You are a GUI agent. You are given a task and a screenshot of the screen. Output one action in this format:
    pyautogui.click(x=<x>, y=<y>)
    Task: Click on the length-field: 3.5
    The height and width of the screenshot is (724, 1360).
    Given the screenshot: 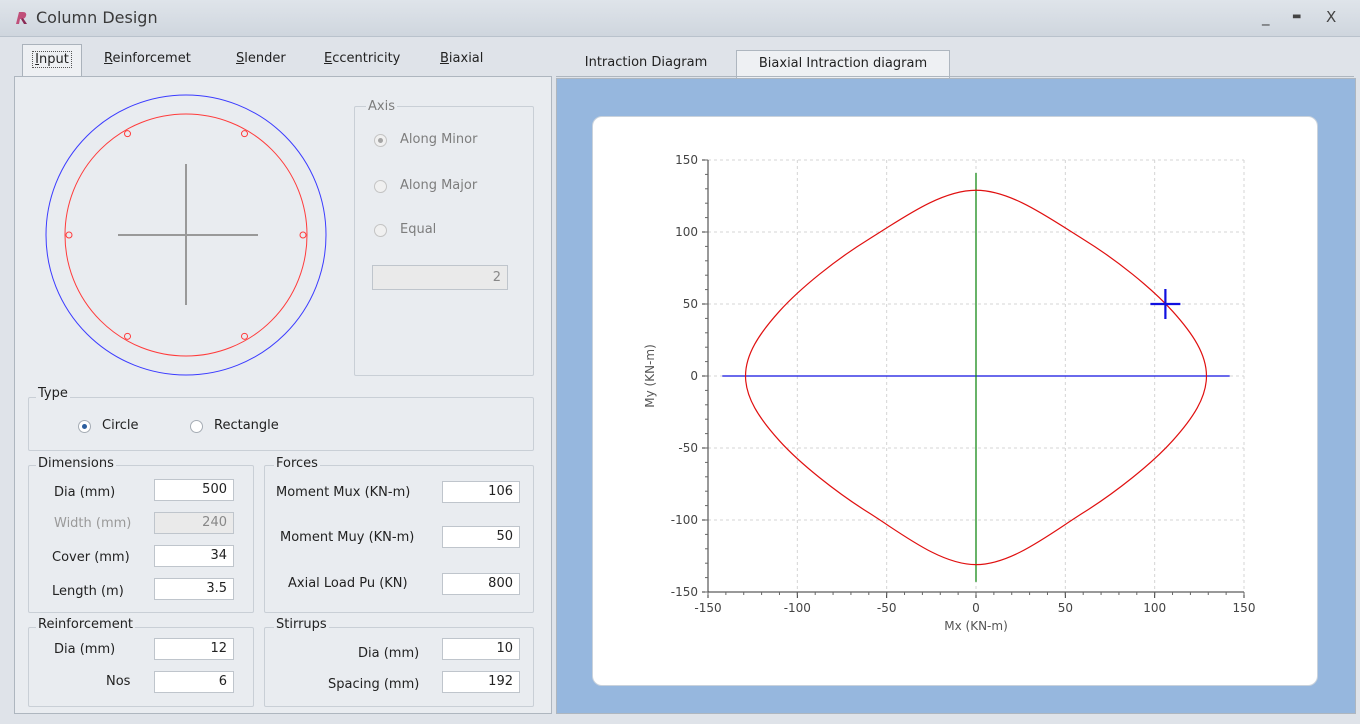 What is the action you would take?
    pyautogui.click(x=194, y=589)
    